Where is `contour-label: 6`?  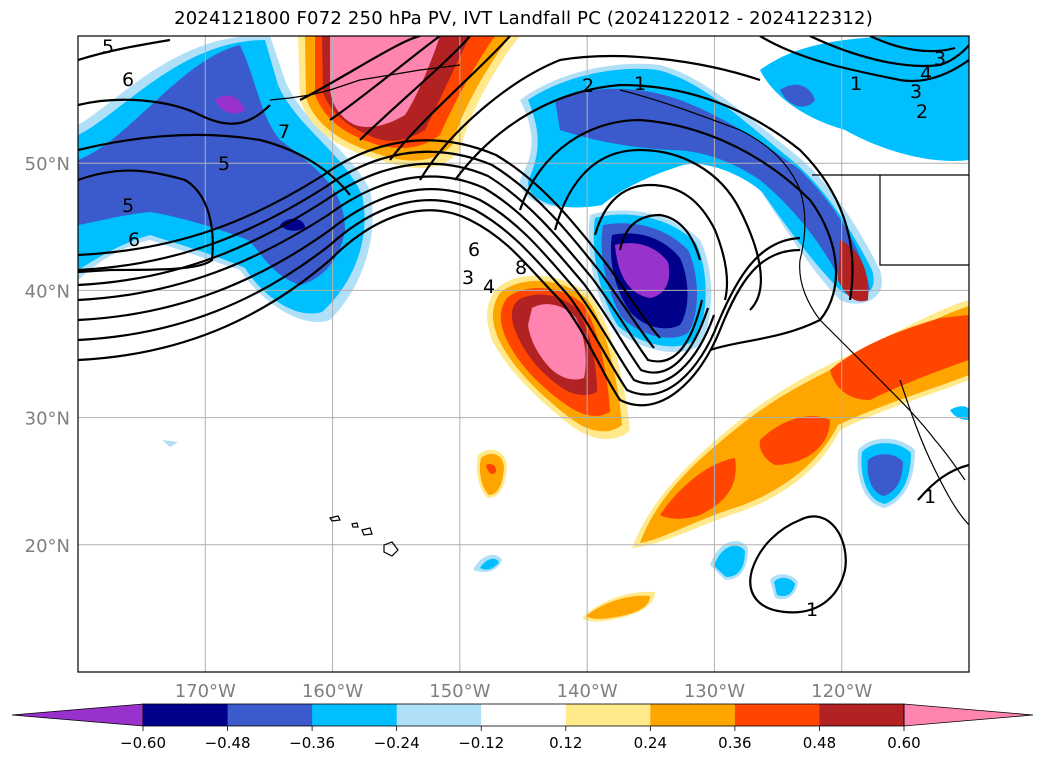 contour-label: 6 is located at coordinates (474, 250).